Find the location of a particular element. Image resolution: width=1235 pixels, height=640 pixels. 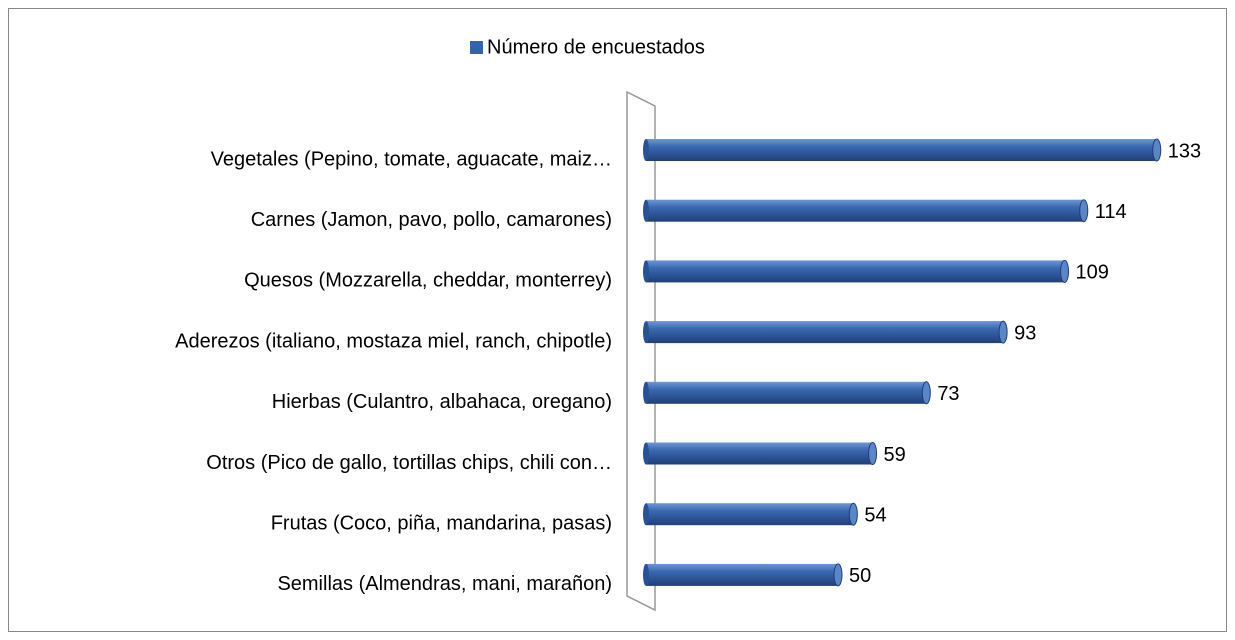

y-tick-label: Frutas (Coco, piña, mandarina, pasas) is located at coordinates (441, 523).